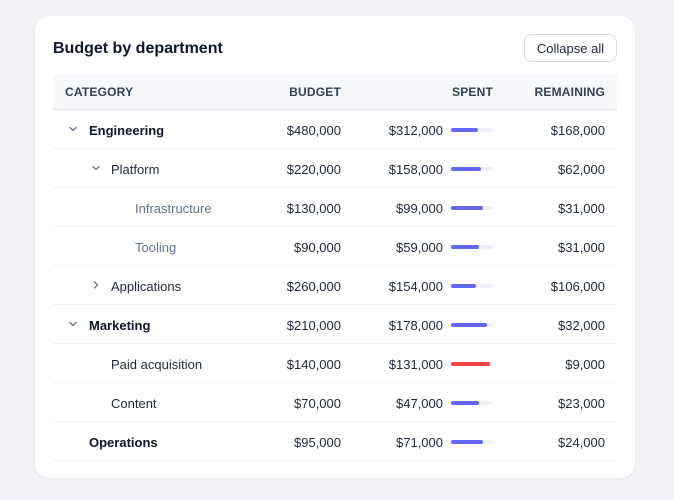 Image resolution: width=674 pixels, height=500 pixels. I want to click on row-budget: $140,000, so click(313, 364).